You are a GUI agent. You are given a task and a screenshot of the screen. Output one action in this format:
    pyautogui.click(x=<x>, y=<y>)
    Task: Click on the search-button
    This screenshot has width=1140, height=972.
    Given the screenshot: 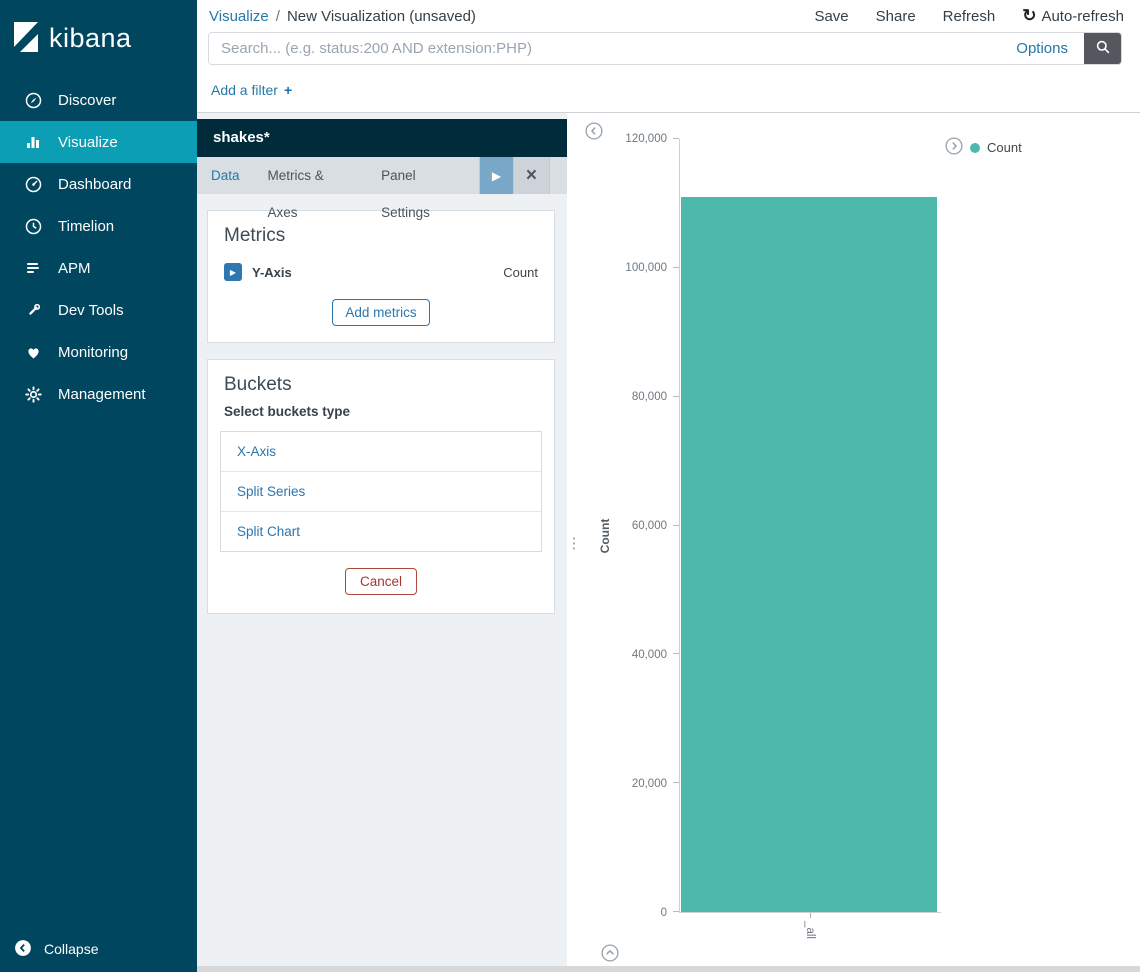 What is the action you would take?
    pyautogui.click(x=1102, y=48)
    